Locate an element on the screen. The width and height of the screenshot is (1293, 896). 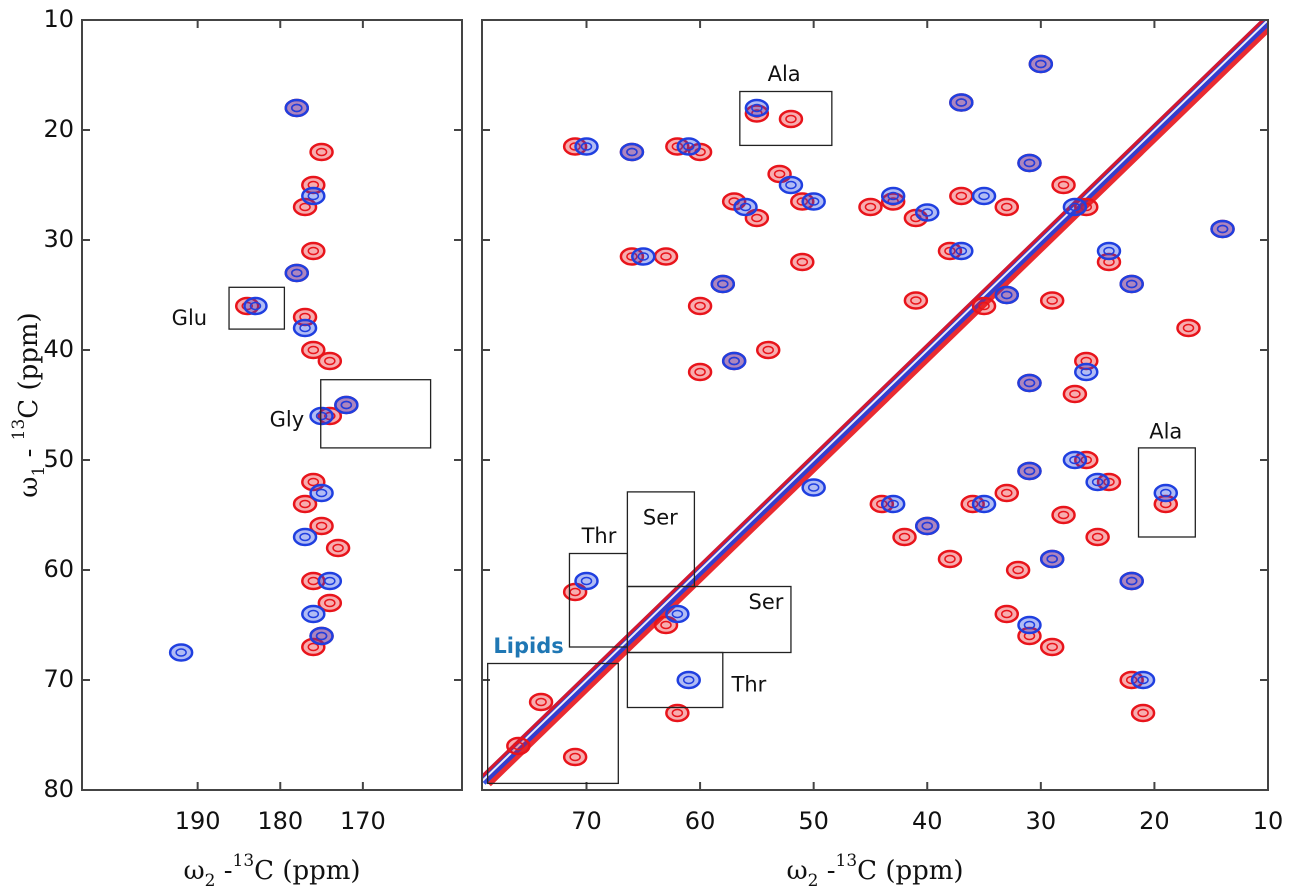
x-tick-label: 50 is located at coordinates (813, 821).